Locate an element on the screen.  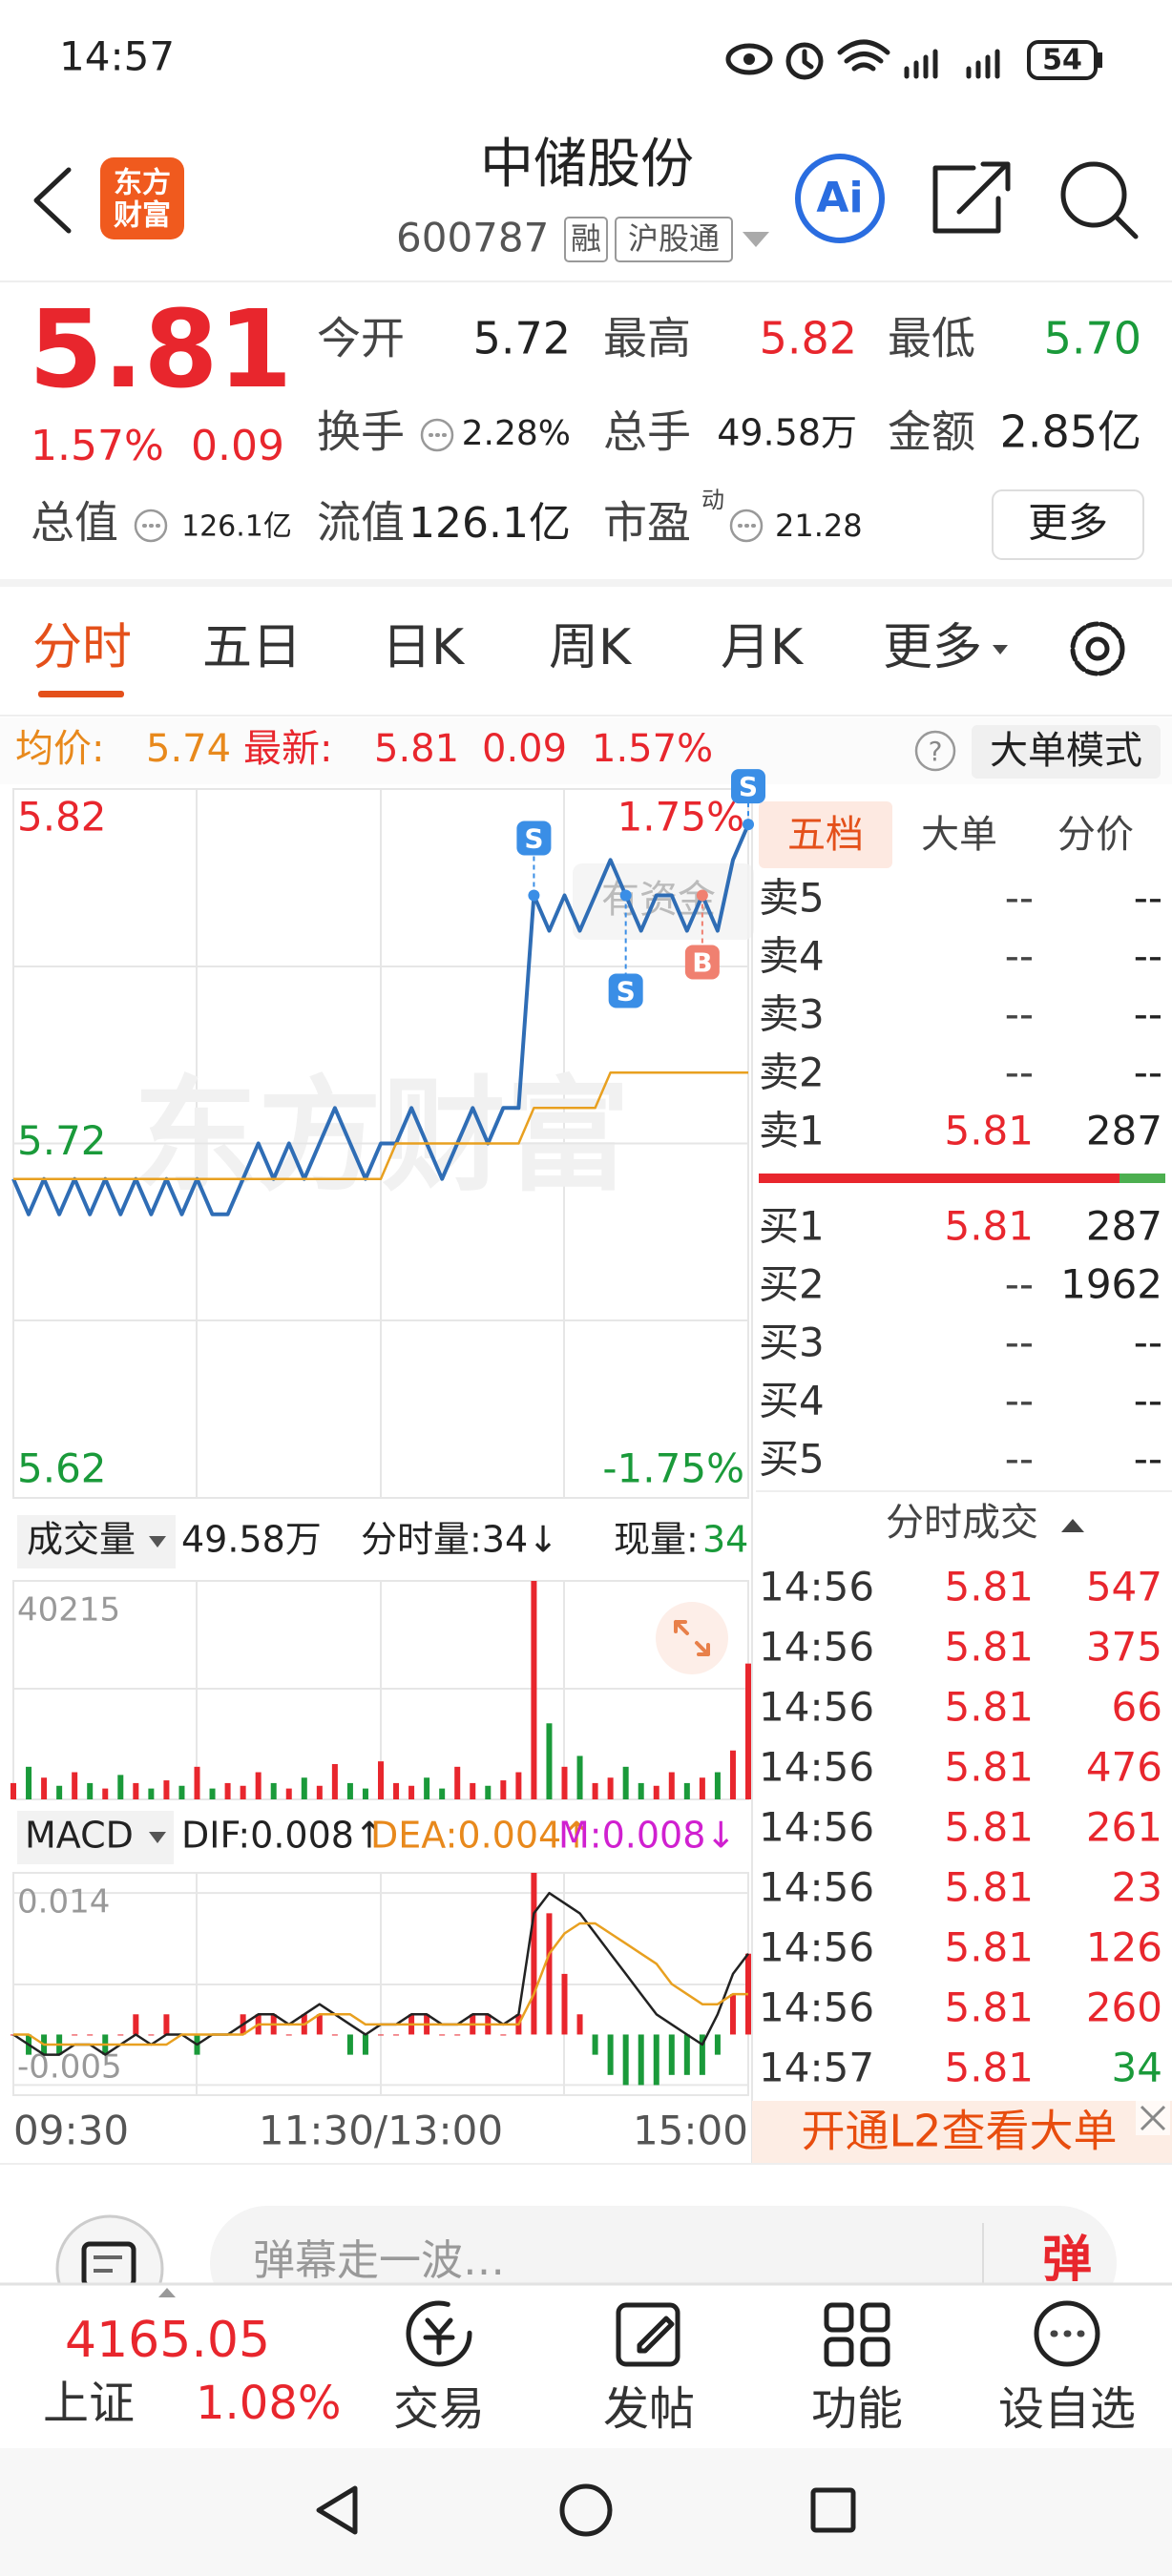
macd-selector is located at coordinates (95, 1837).